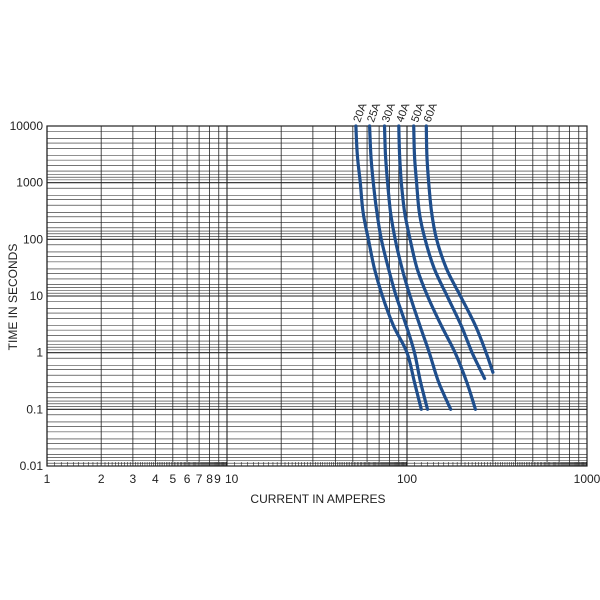  I want to click on x-axis-label: CURRENT IN AMPERES, so click(317, 499).